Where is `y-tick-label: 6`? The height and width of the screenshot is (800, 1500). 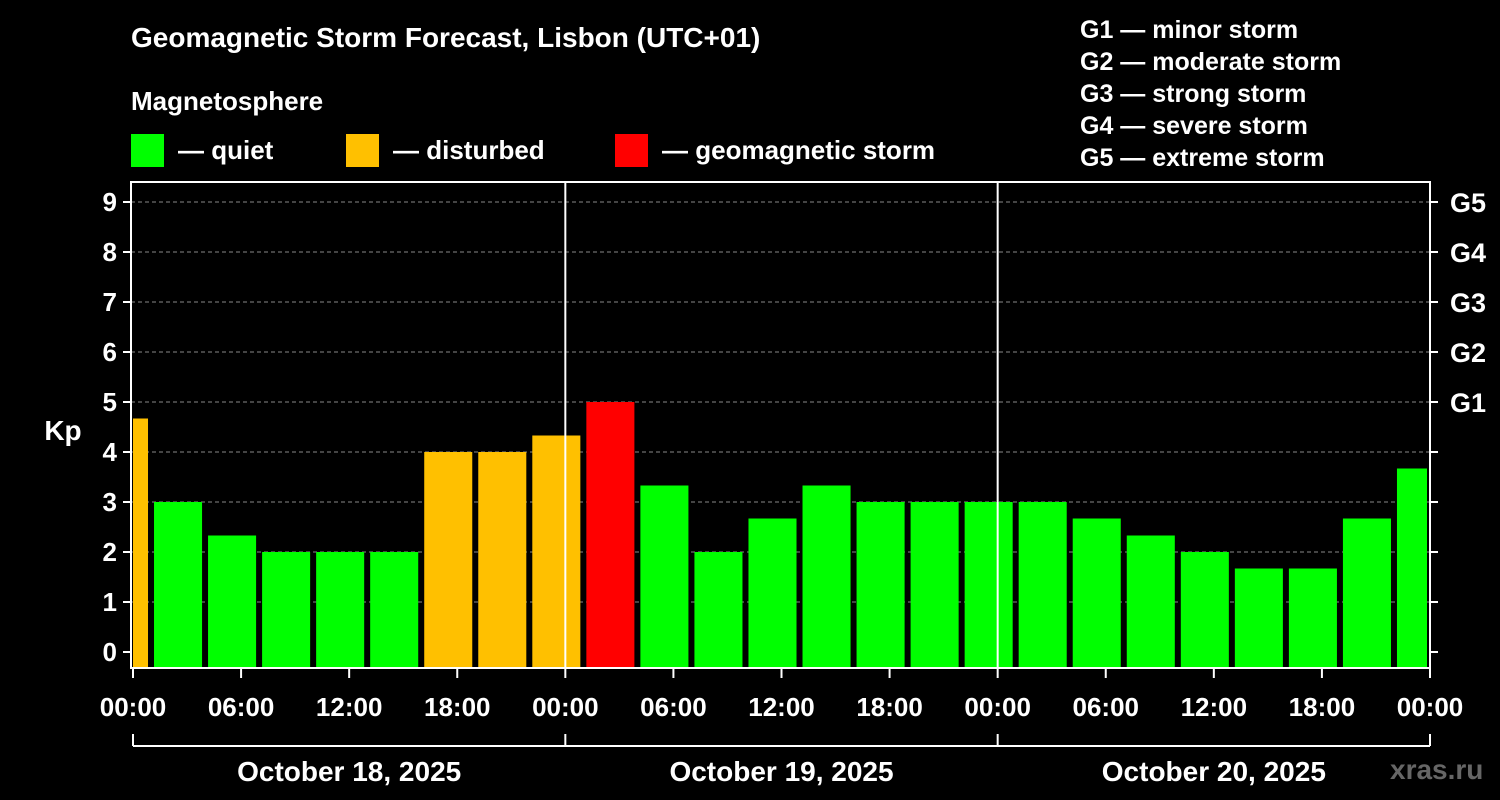 y-tick-label: 6 is located at coordinates (110, 352).